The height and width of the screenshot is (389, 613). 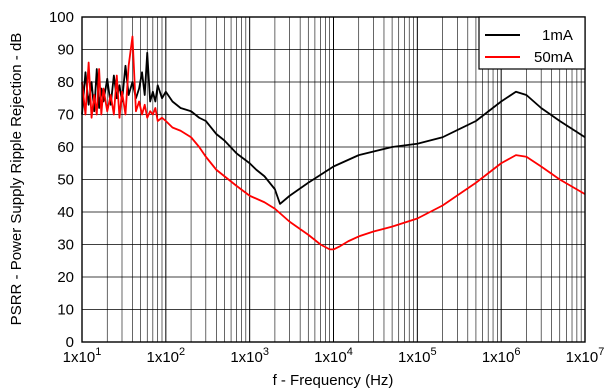 What do you see at coordinates (65, 180) in the screenshot?
I see `y-tick-label: 50` at bounding box center [65, 180].